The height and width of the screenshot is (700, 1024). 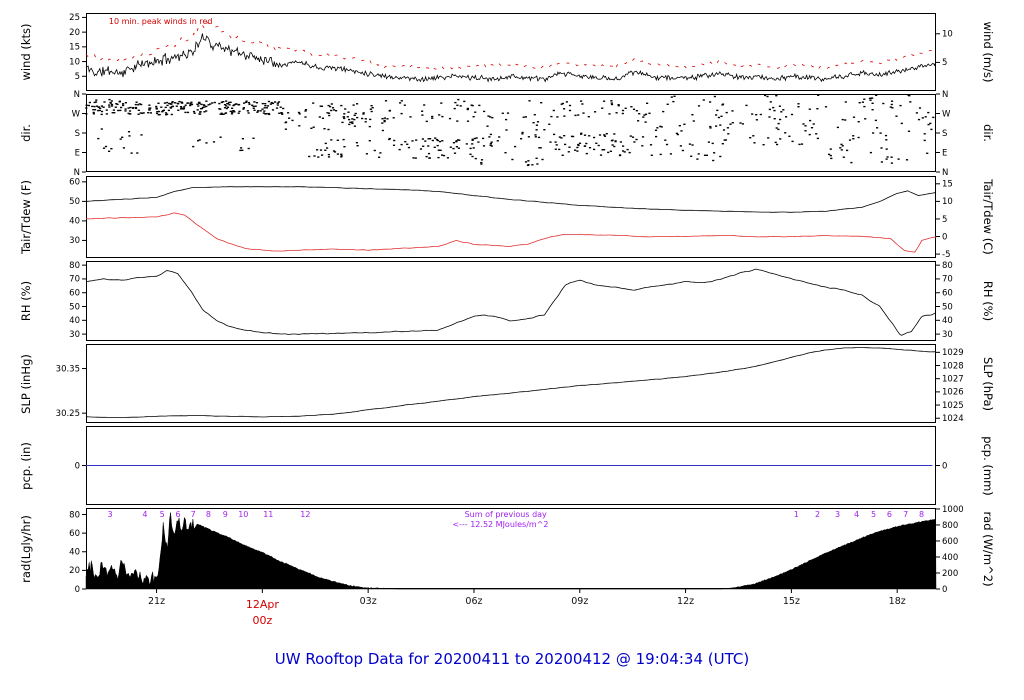 I want to click on svg-text: 1027, so click(x=953, y=379).